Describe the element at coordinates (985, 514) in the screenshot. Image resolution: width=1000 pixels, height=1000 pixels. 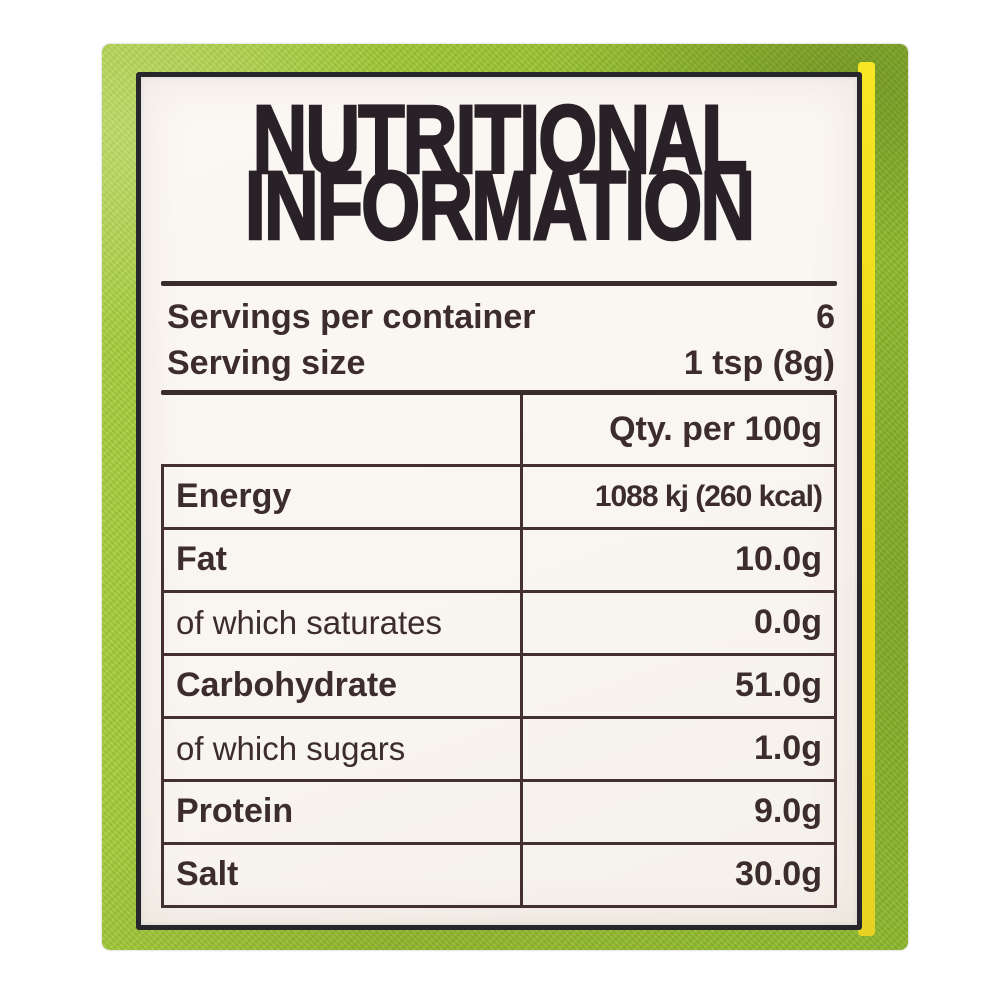
I see `plastic-sheen-highlight` at that location.